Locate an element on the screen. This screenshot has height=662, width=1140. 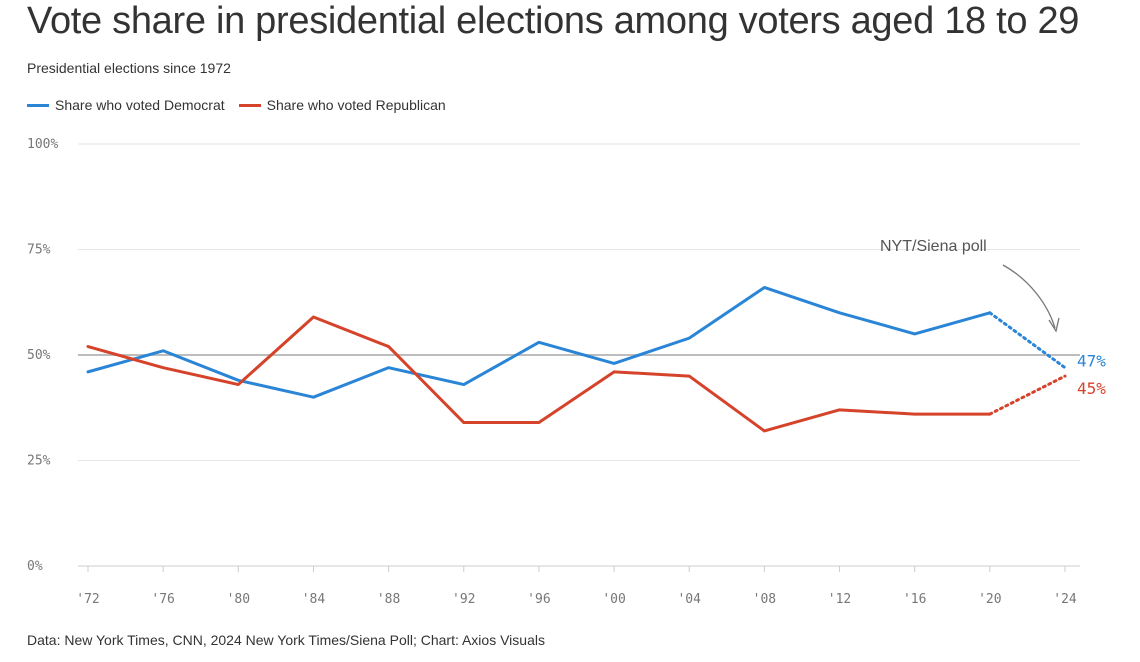
legend-label-republican: Share who voted Republican is located at coordinates (356, 105).